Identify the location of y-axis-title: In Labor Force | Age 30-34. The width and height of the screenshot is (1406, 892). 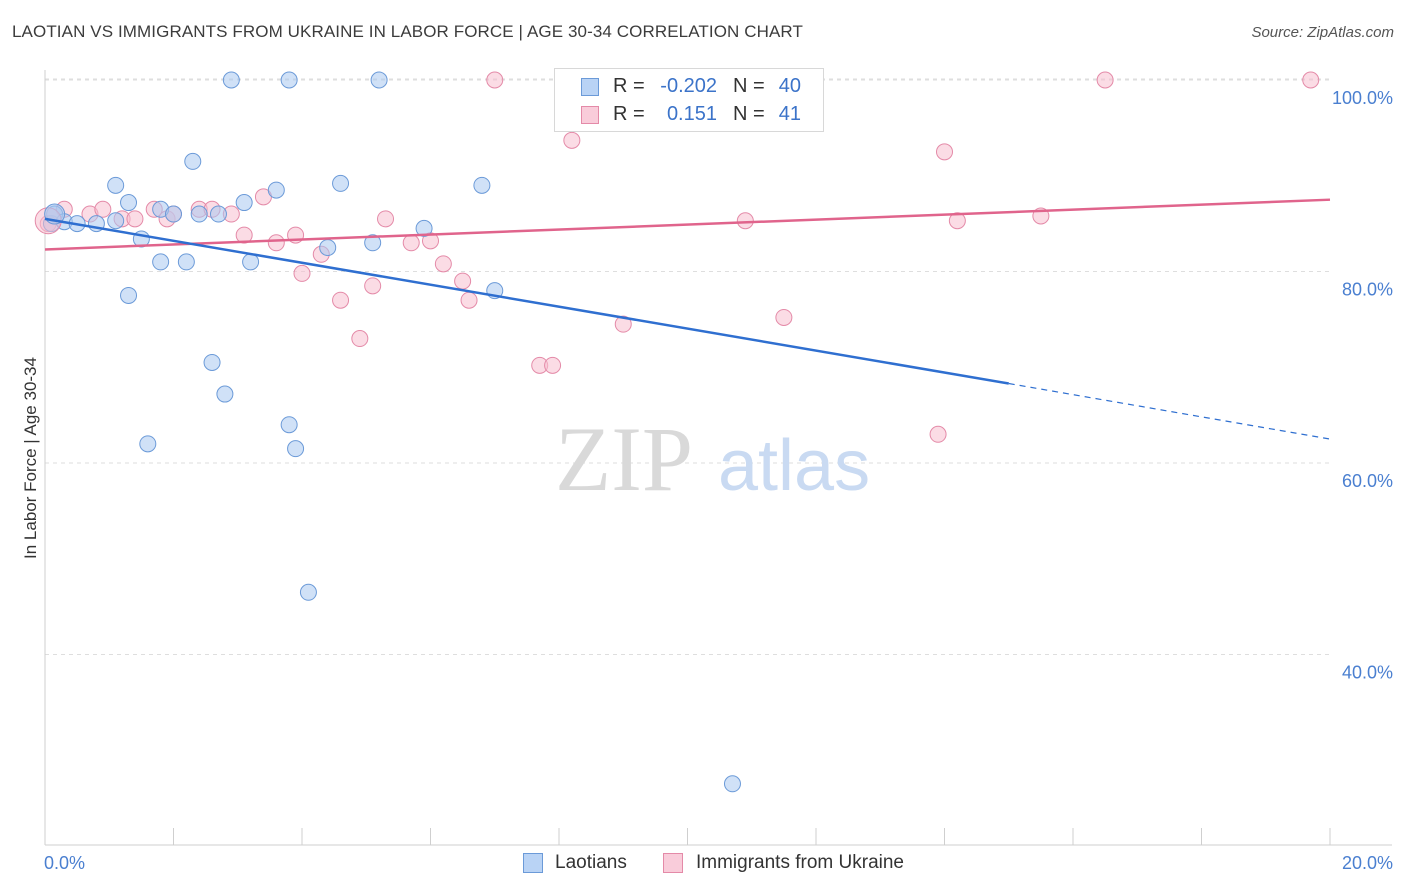
(30, 458).